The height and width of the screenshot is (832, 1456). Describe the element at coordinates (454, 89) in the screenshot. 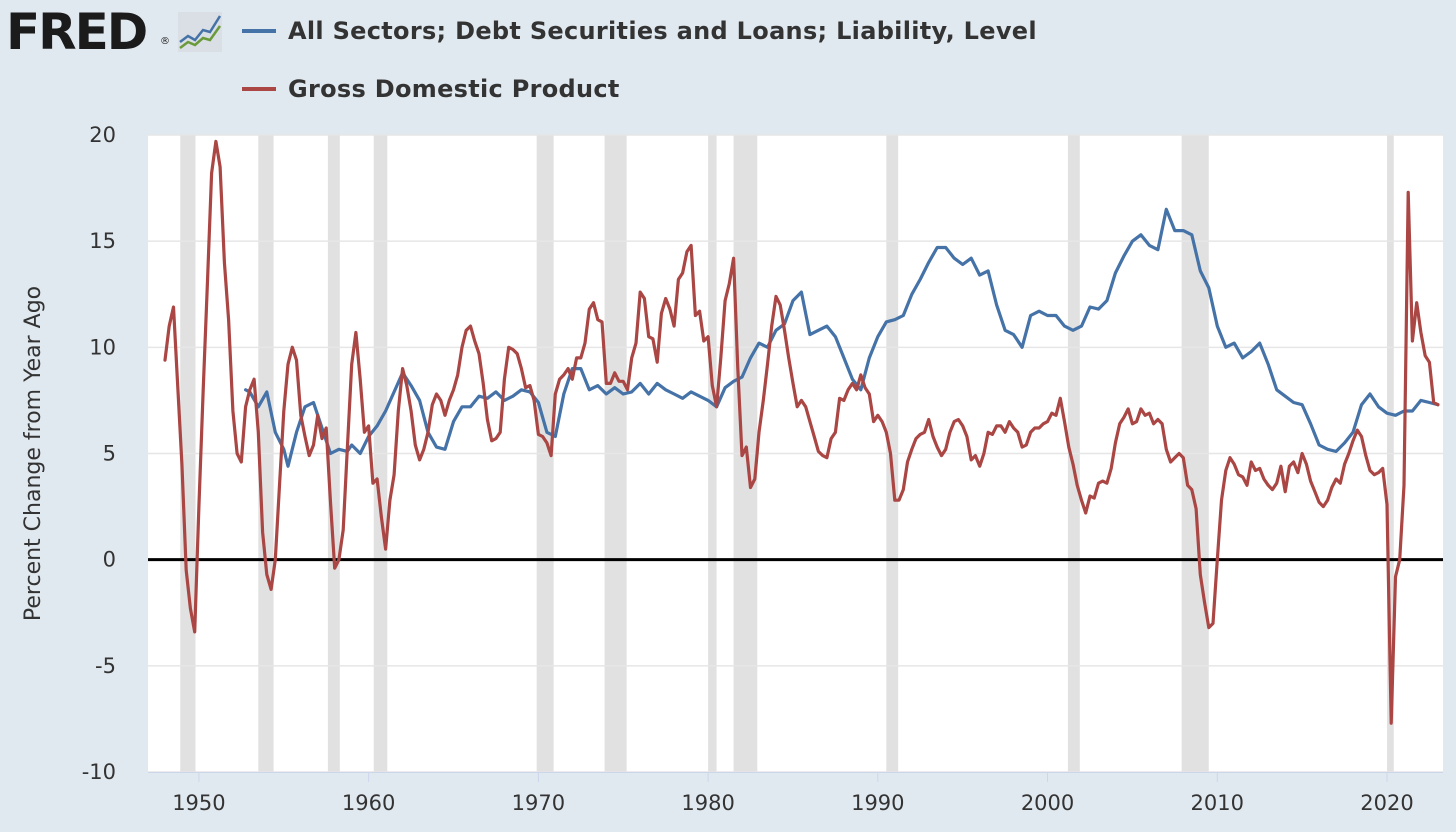

I see `legend-label-gdp: Gross Domestic Product` at that location.